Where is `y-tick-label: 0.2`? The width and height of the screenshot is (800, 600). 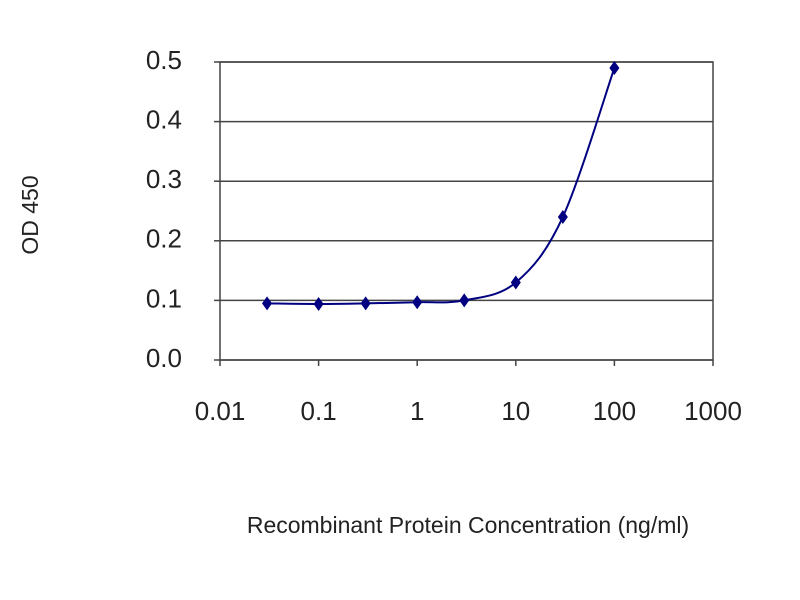
y-tick-label: 0.2 is located at coordinates (164, 239).